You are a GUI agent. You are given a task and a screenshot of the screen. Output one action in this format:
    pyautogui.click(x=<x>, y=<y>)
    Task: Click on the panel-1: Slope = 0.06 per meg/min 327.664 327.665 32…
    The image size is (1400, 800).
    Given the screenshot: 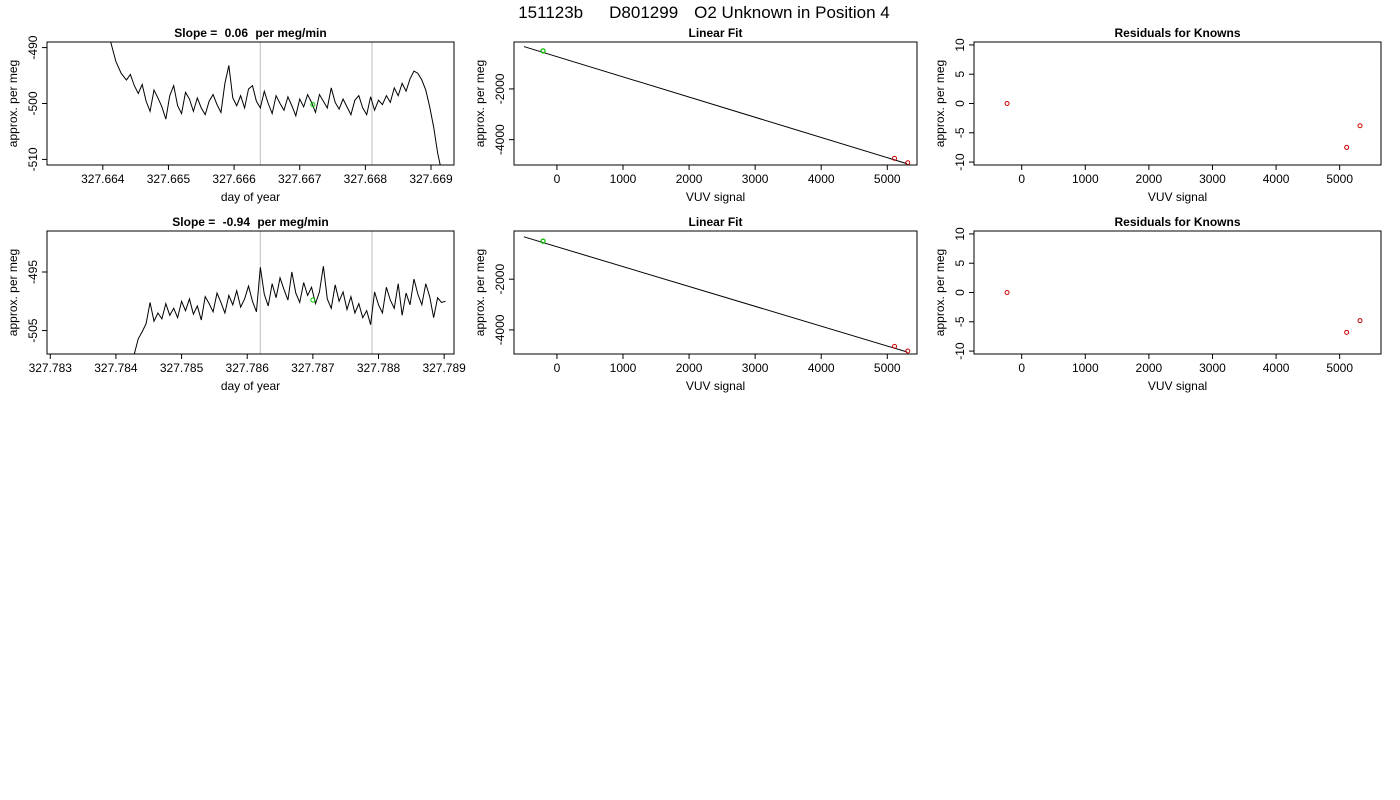 What is the action you would take?
    pyautogui.click(x=230, y=115)
    